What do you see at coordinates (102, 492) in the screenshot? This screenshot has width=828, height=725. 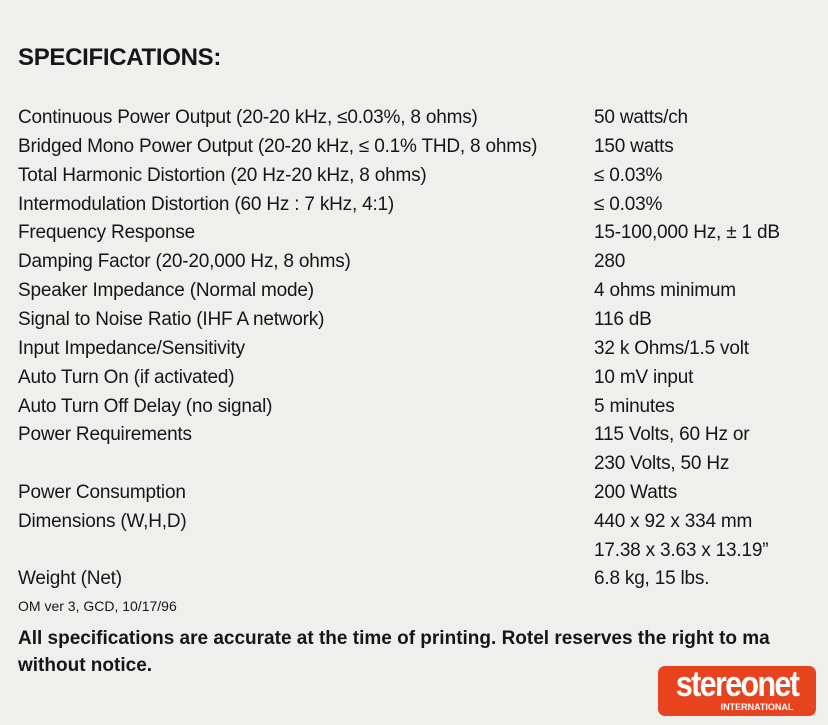 I see `spec-label: Power Consumption` at bounding box center [102, 492].